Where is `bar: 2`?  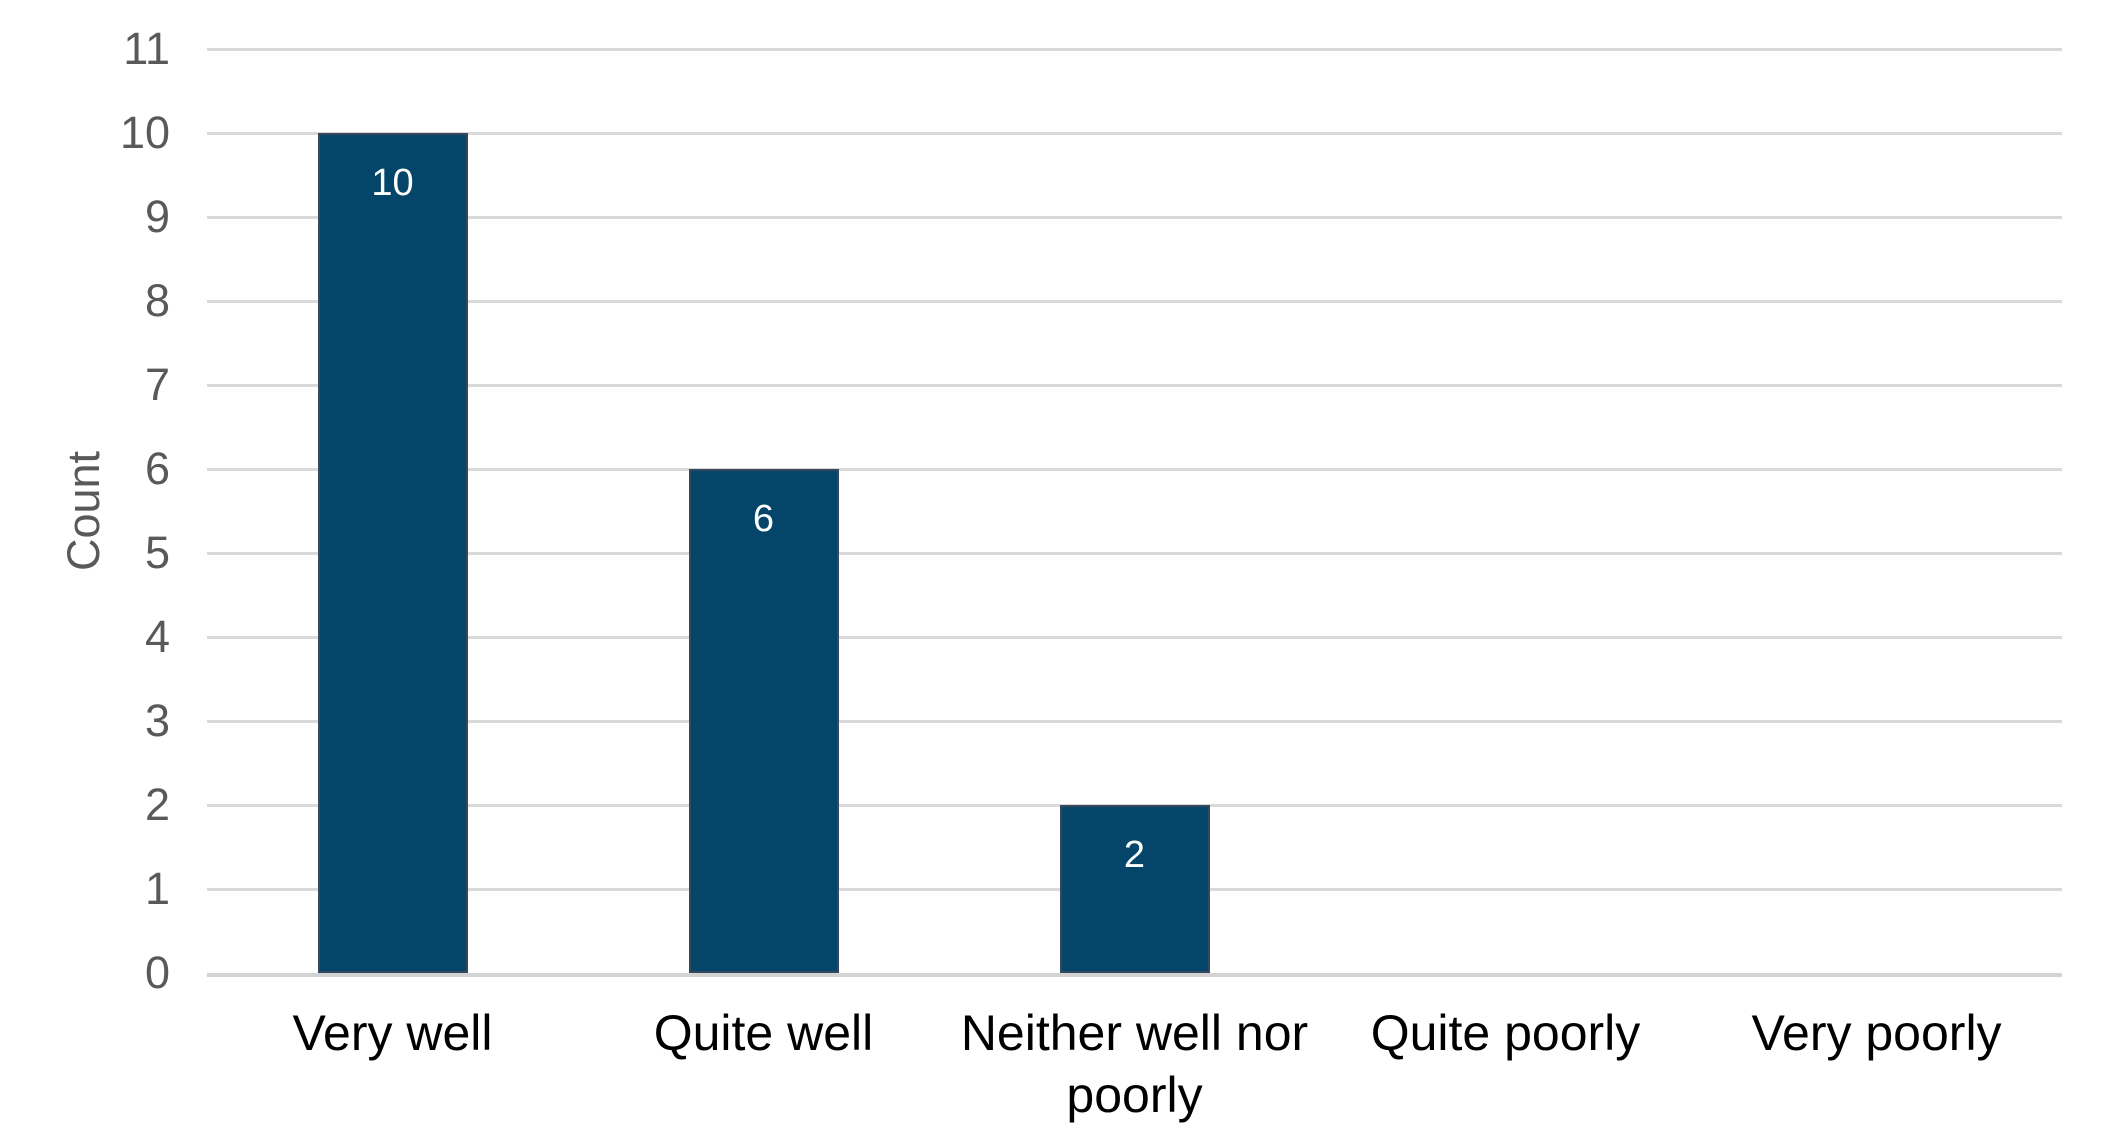
bar: 2 is located at coordinates (1134, 889).